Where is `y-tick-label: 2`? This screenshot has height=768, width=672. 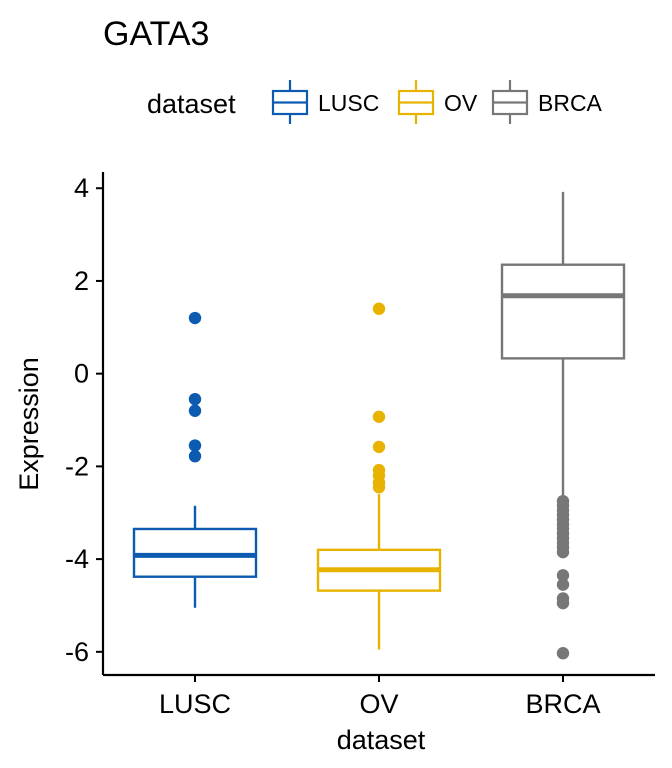
y-tick-label: 2 is located at coordinates (81, 281).